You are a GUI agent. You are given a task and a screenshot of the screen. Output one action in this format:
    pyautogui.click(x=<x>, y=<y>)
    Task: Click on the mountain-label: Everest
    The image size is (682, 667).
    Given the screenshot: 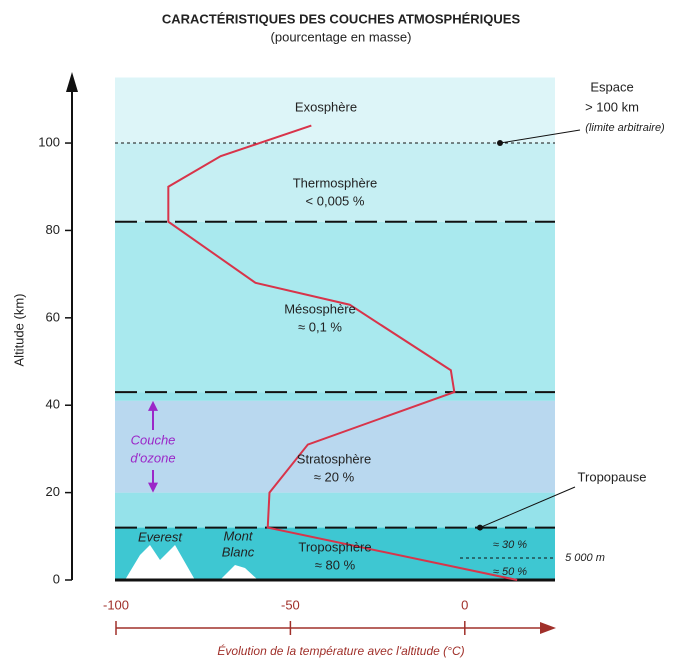 What is the action you would take?
    pyautogui.click(x=160, y=536)
    